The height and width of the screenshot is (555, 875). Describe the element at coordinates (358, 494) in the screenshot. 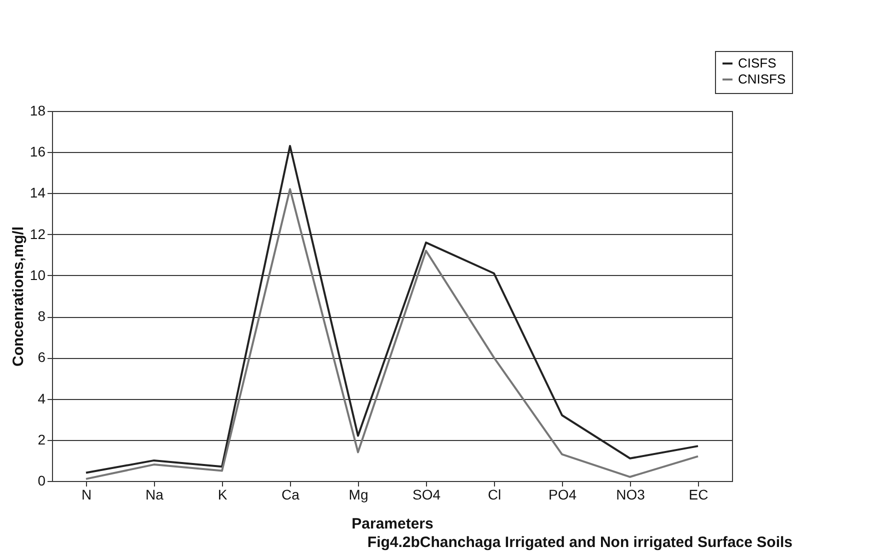

I see `x-tick-label: Mg` at that location.